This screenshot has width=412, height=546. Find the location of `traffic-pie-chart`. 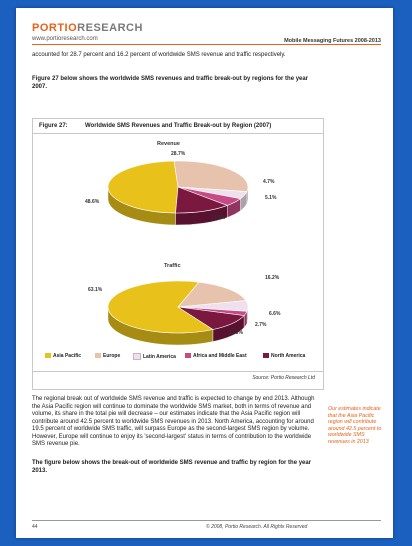

traffic-pie-chart is located at coordinates (178, 313).